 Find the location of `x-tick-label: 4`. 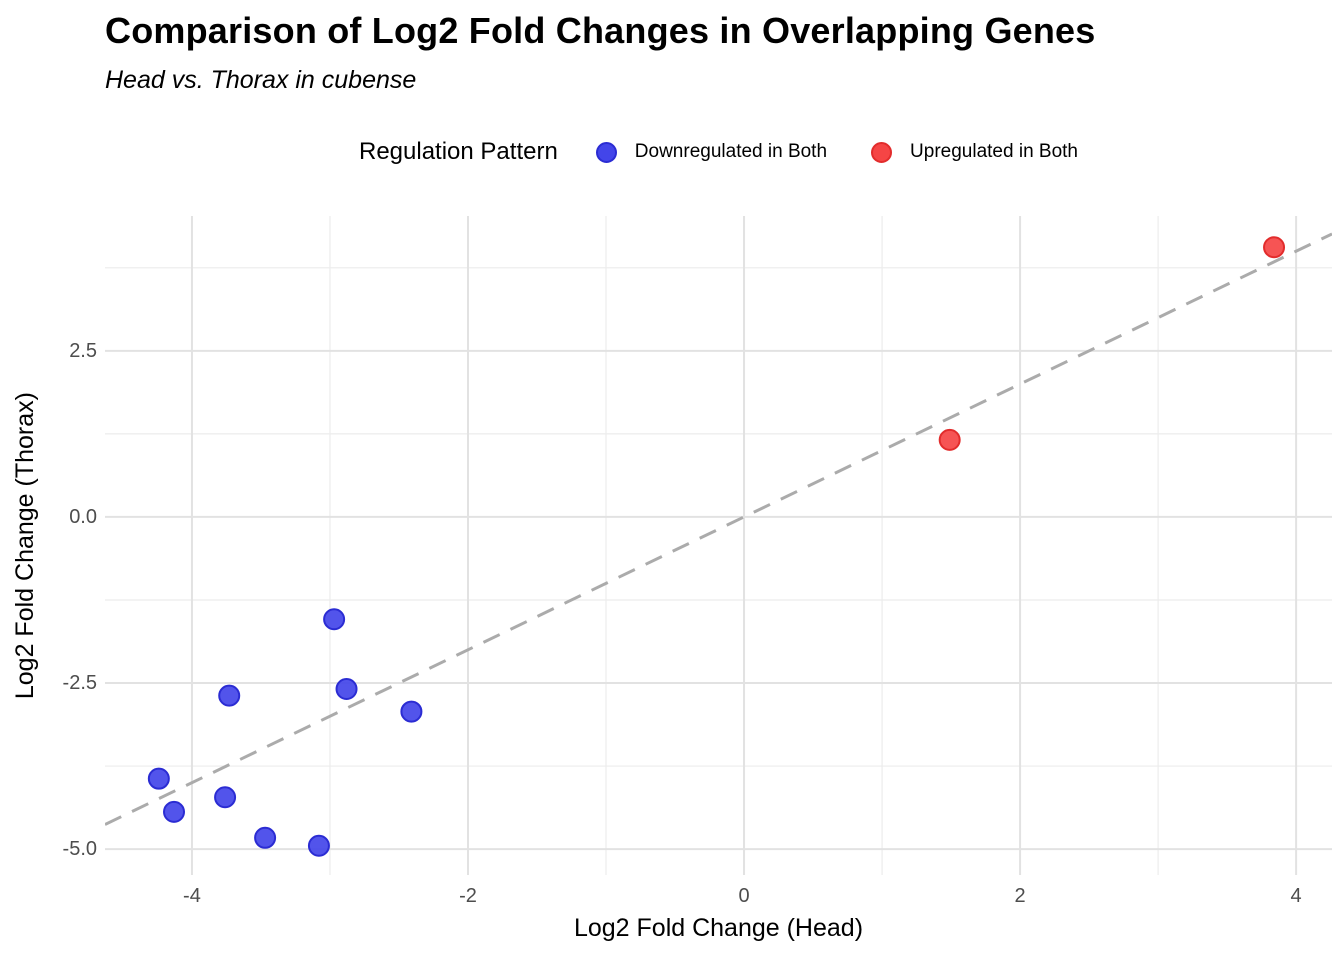

x-tick-label: 4 is located at coordinates (1296, 896).